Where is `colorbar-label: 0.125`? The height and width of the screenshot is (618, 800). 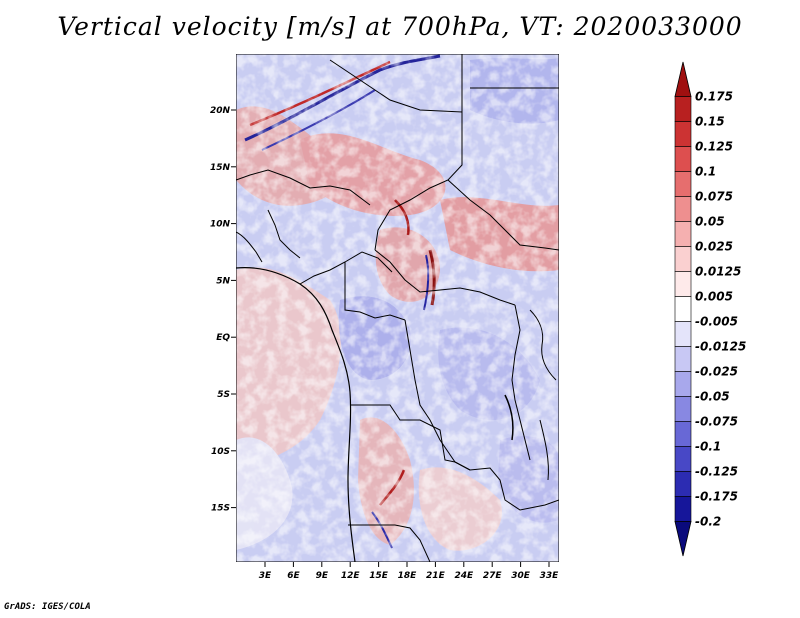
colorbar-label: 0.125 is located at coordinates (714, 147).